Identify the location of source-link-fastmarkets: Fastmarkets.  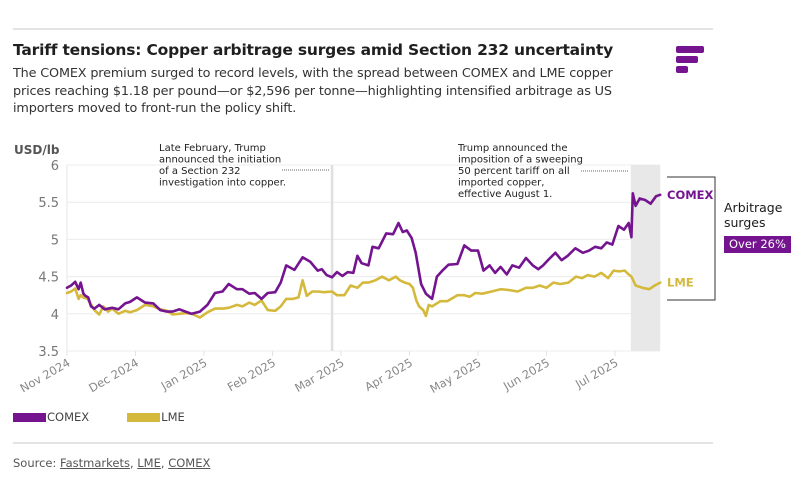
(95, 463).